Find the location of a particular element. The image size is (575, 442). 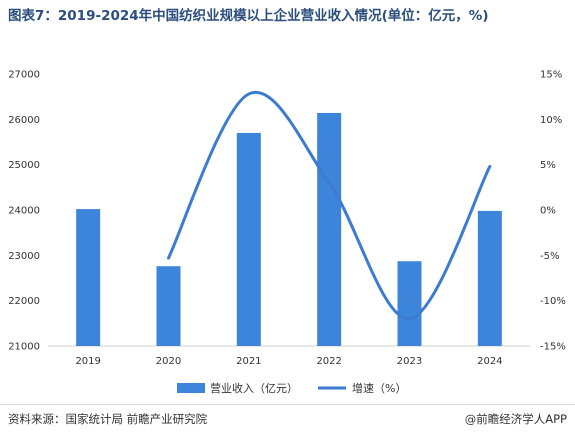

x-tick-label: 2022 is located at coordinates (328, 361).